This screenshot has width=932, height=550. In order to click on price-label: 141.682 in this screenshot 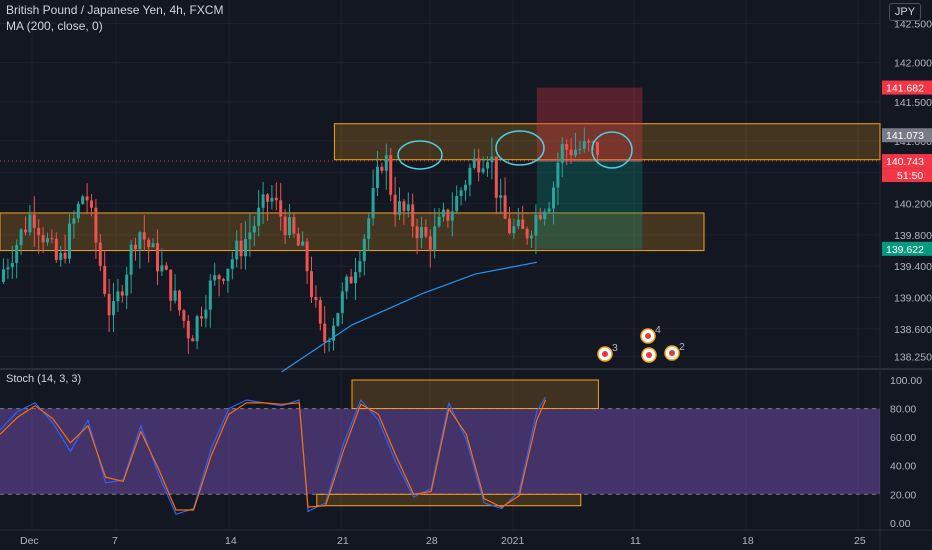, I will do `click(905, 89)`.